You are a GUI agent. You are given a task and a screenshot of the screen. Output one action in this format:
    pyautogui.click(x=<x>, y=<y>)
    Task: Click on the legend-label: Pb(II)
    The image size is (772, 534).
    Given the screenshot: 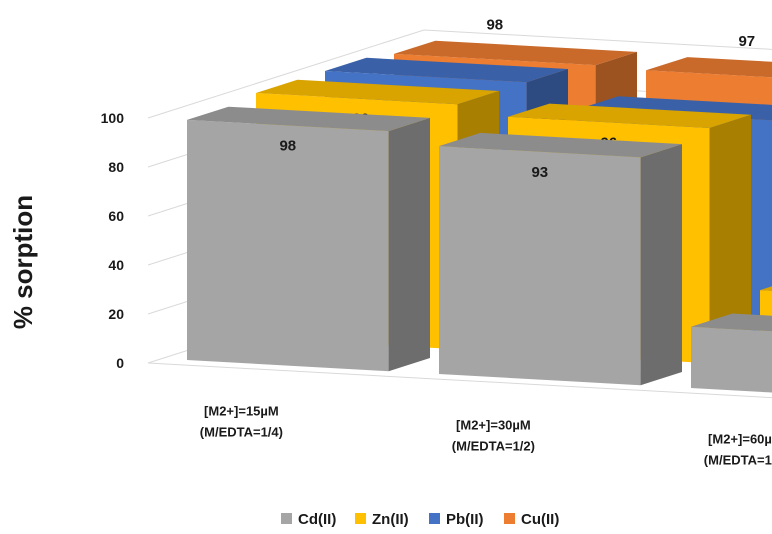 What is the action you would take?
    pyautogui.click(x=465, y=519)
    